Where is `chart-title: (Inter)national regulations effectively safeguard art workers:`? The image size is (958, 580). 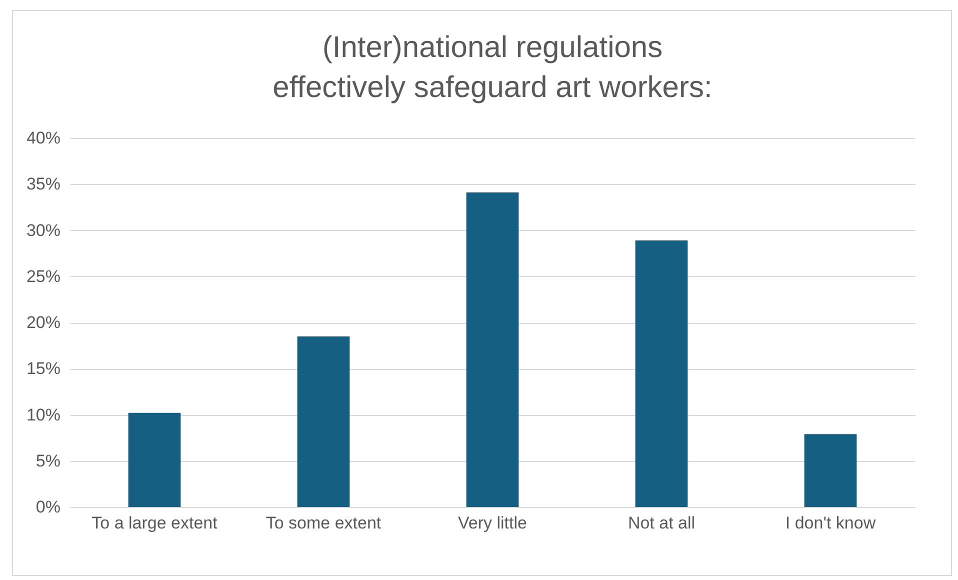
chart-title: (Inter)national regulations effectively safeguard art workers: is located at coordinates (492, 67).